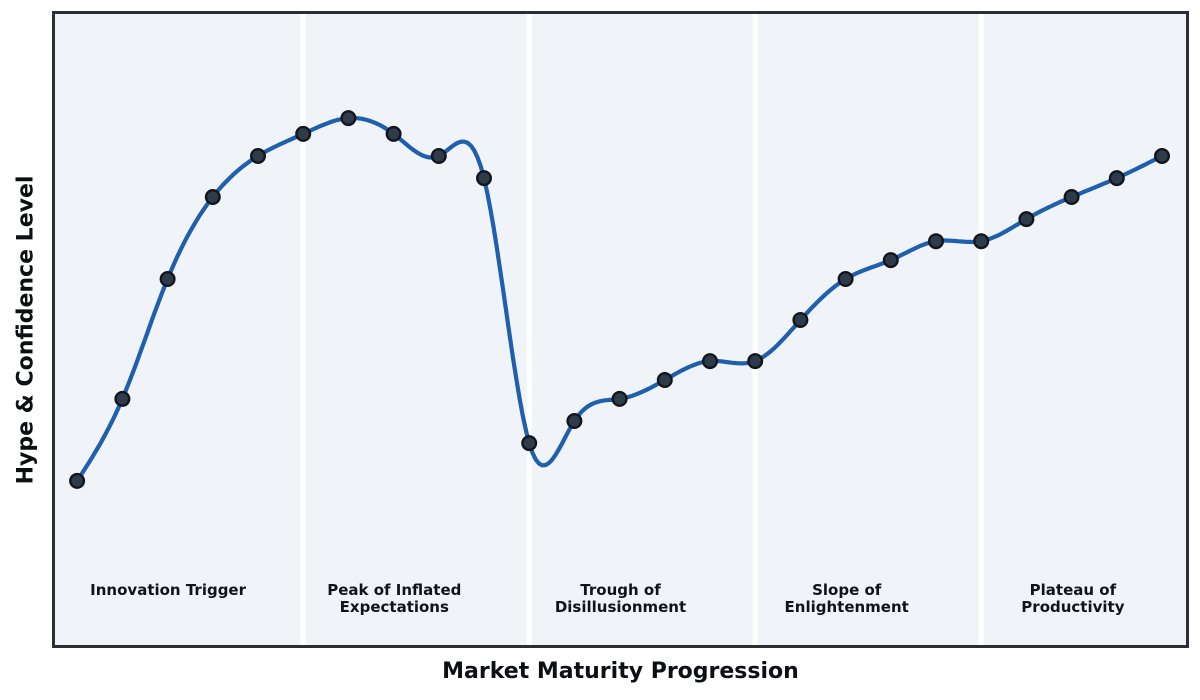 This screenshot has height=700, width=1200. What do you see at coordinates (394, 598) in the screenshot?
I see `phase-label-peak-of-inflated-expectations: Peak of Inflated Expectations` at bounding box center [394, 598].